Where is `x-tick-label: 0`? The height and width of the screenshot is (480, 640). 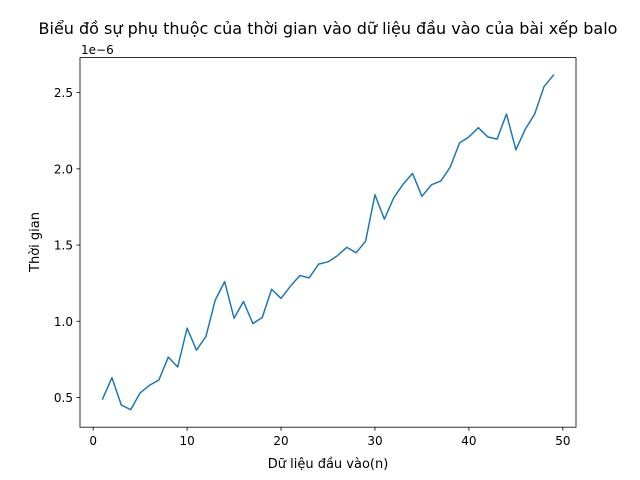
x-tick-label: 0 is located at coordinates (93, 441).